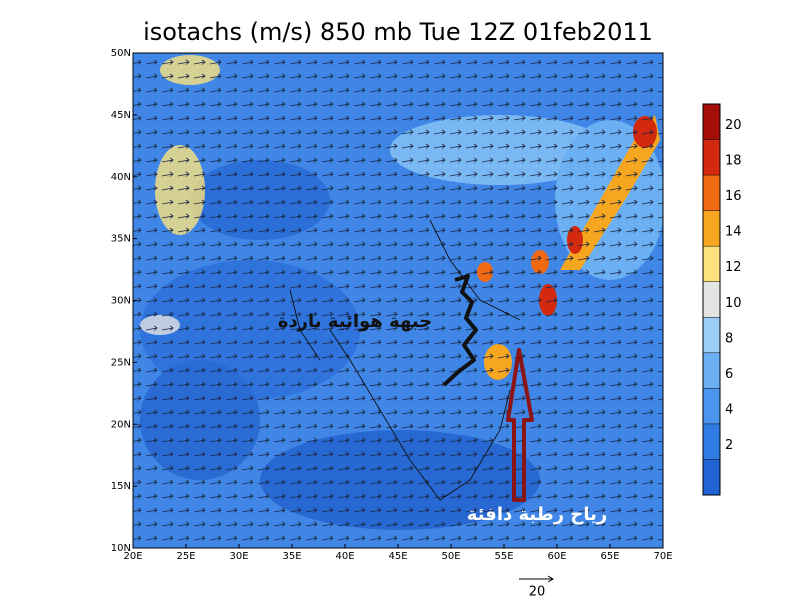  I want to click on warm-wind-arrow, so click(520, 425).